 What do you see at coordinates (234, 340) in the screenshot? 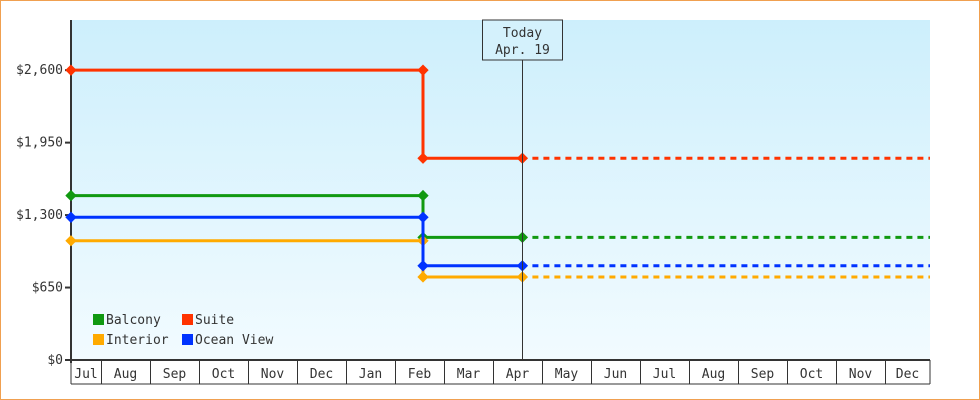
I see `legend-label: Ocean View` at bounding box center [234, 340].